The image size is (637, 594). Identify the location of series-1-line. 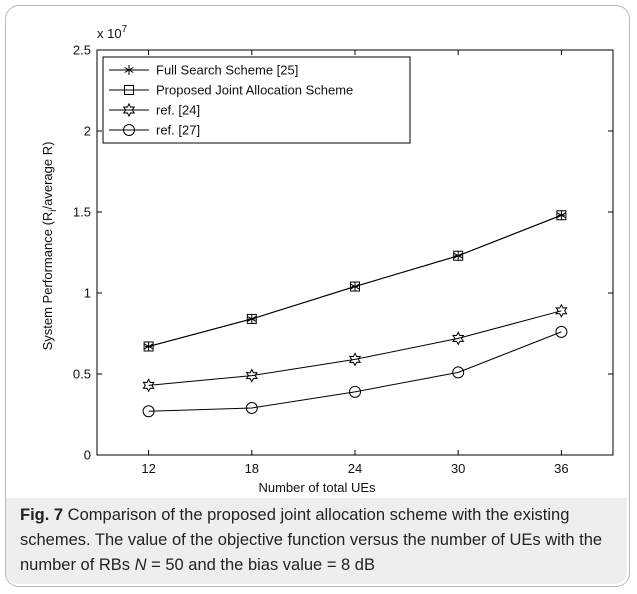
(355, 280).